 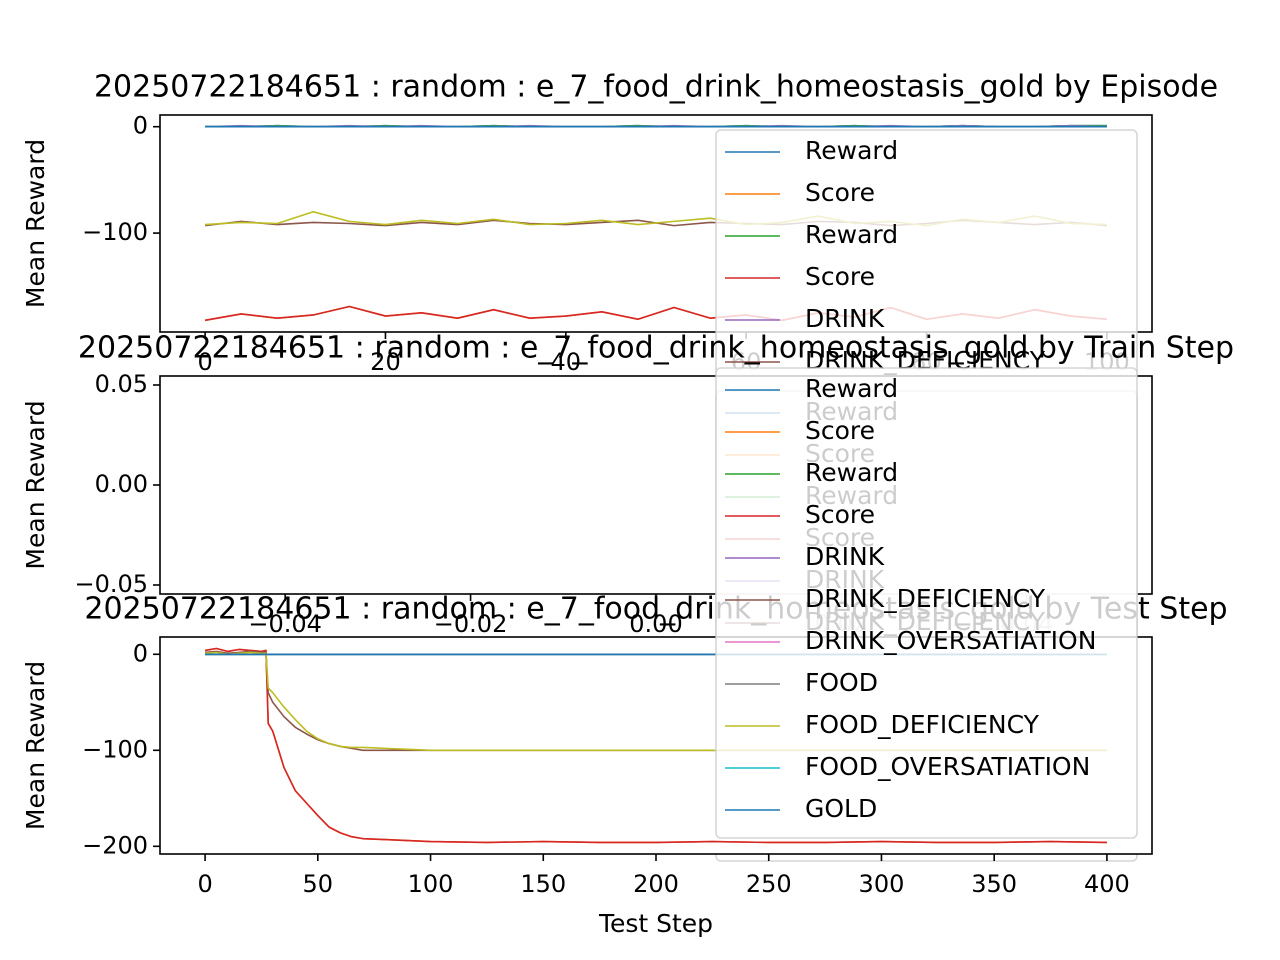 What do you see at coordinates (841, 682) in the screenshot?
I see `legend-label: FOOD` at bounding box center [841, 682].